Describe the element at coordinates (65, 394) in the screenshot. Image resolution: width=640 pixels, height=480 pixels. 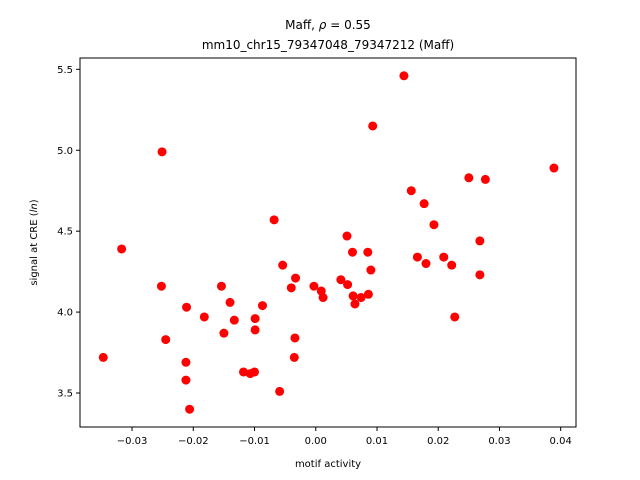
I see `y-tick-label: 3.5` at that location.